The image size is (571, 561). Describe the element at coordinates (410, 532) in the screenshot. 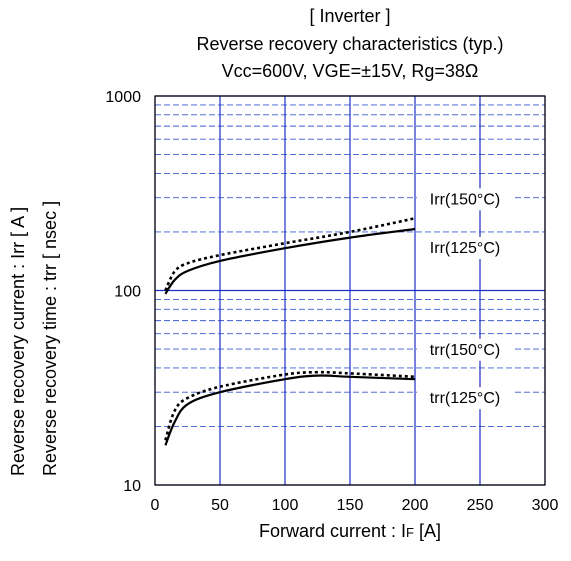

I see `x-axis-label-subscript: F` at that location.